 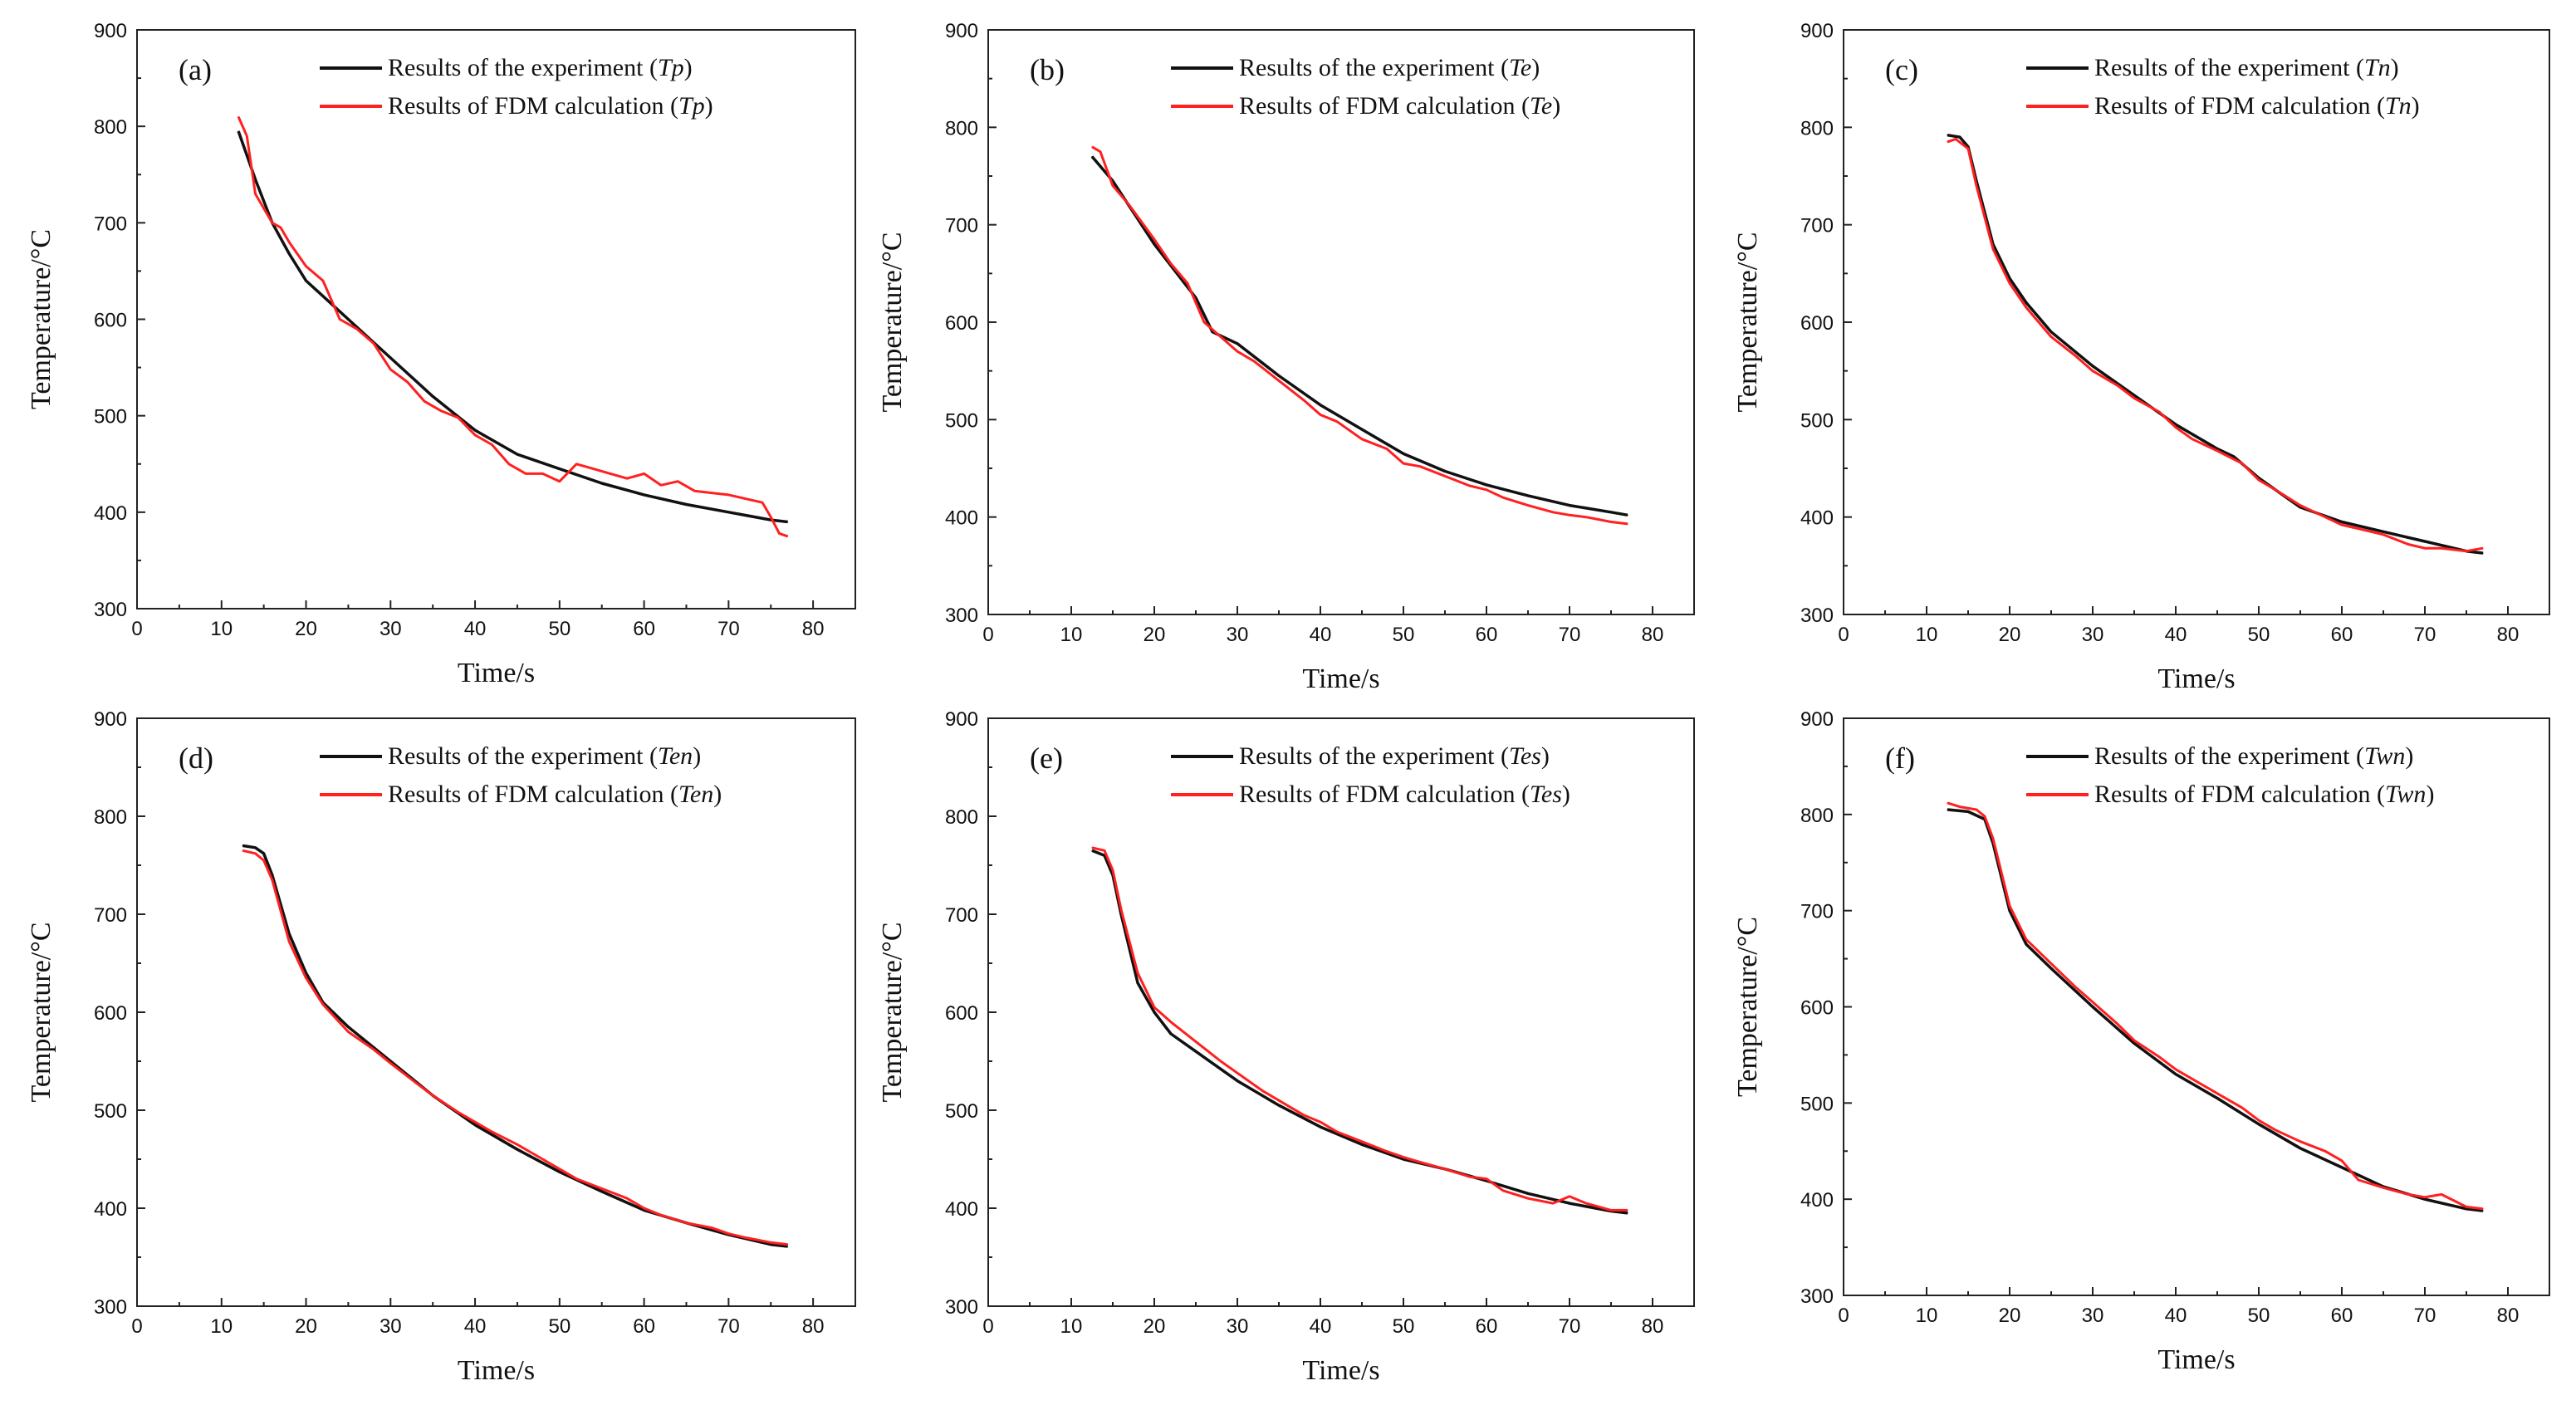 What do you see at coordinates (550, 106) in the screenshot?
I see `legend-entry-fdm: Results of FDM calculation (Tp)` at bounding box center [550, 106].